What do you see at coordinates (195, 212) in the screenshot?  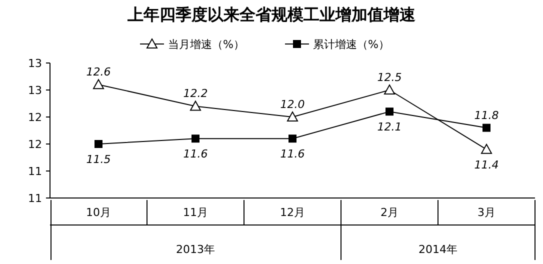 I see `x-tick-label: 11月` at bounding box center [195, 212].